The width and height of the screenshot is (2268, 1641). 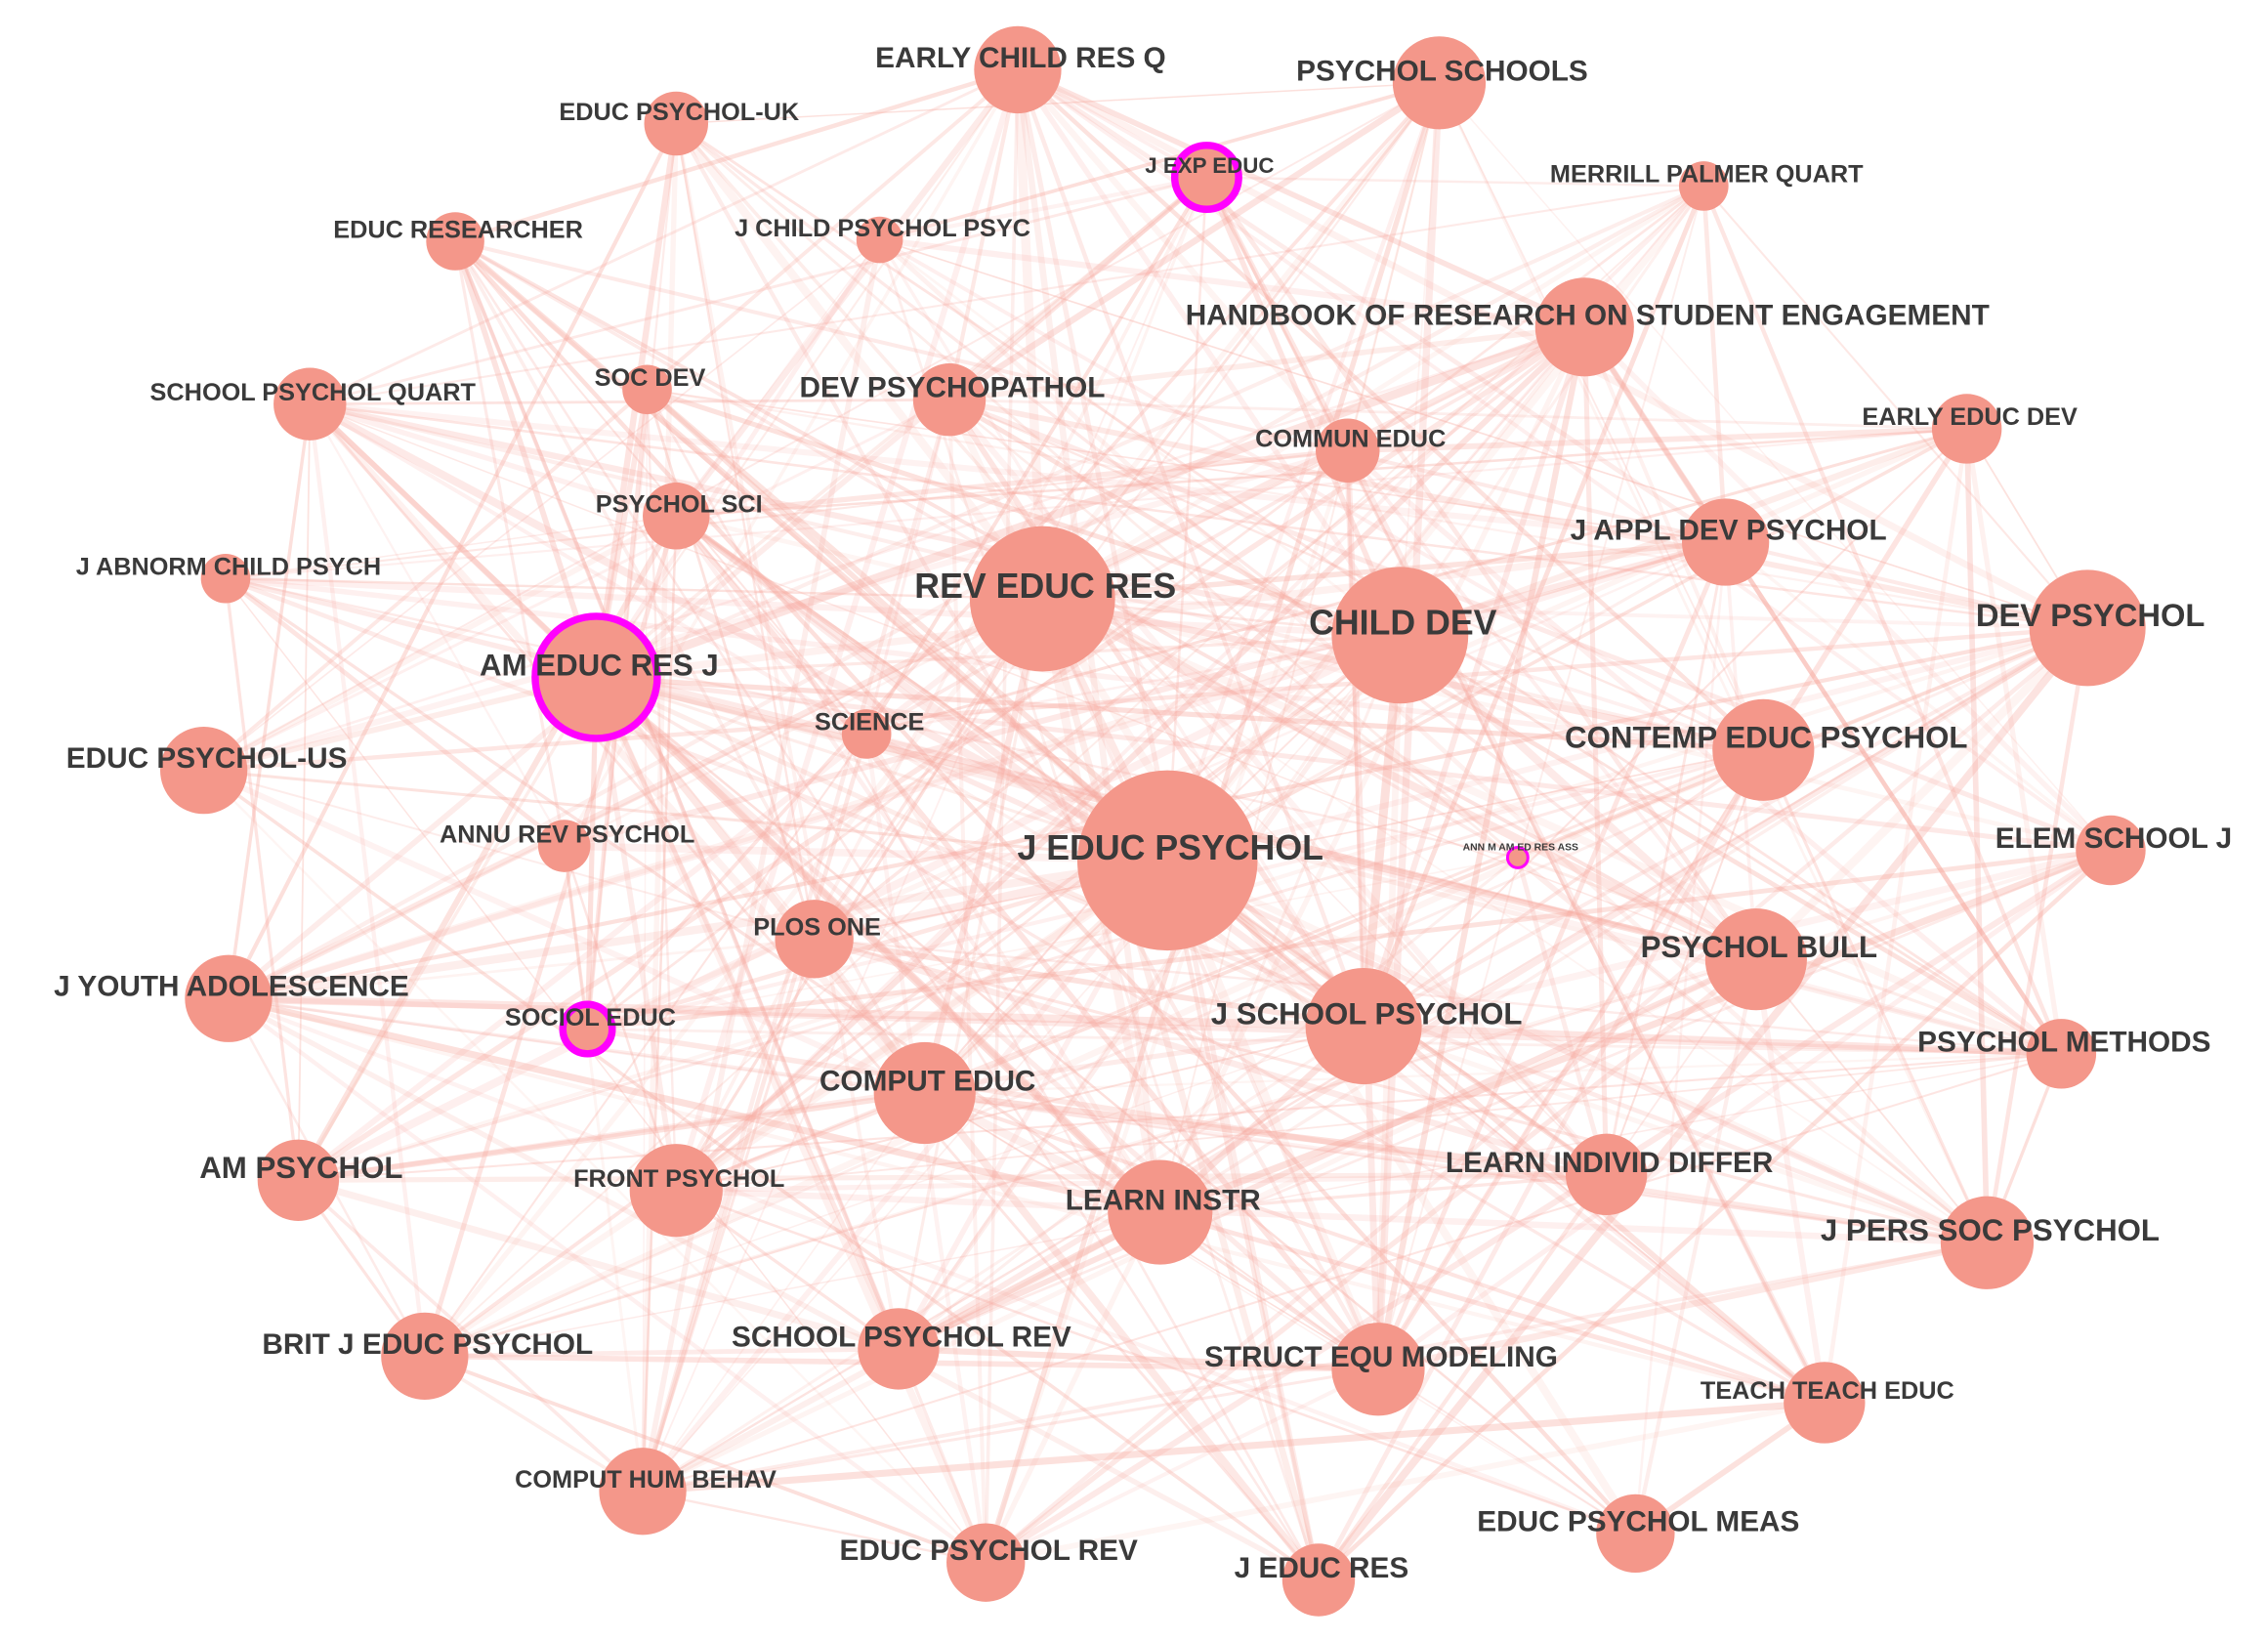 I want to click on node-label: LEARN INDIVID DIFFER, so click(x=1610, y=1163).